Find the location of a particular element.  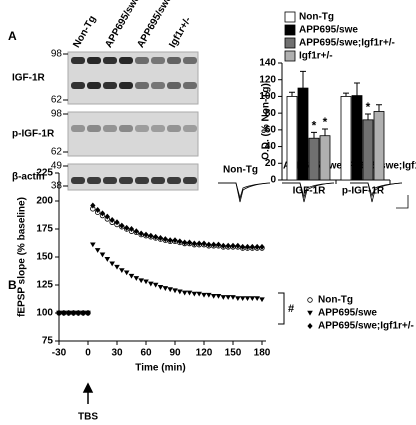

panel-label: A is located at coordinates (12, 36).